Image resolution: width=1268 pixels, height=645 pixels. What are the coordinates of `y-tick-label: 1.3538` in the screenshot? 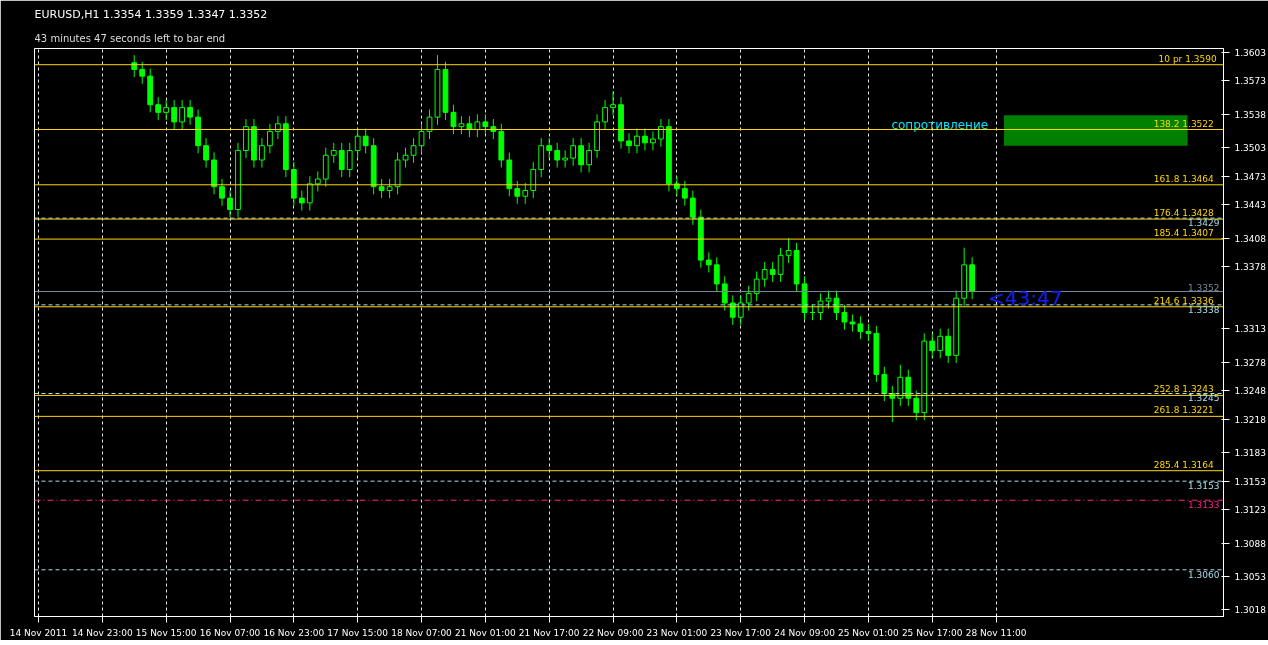 It's located at (1250, 114).